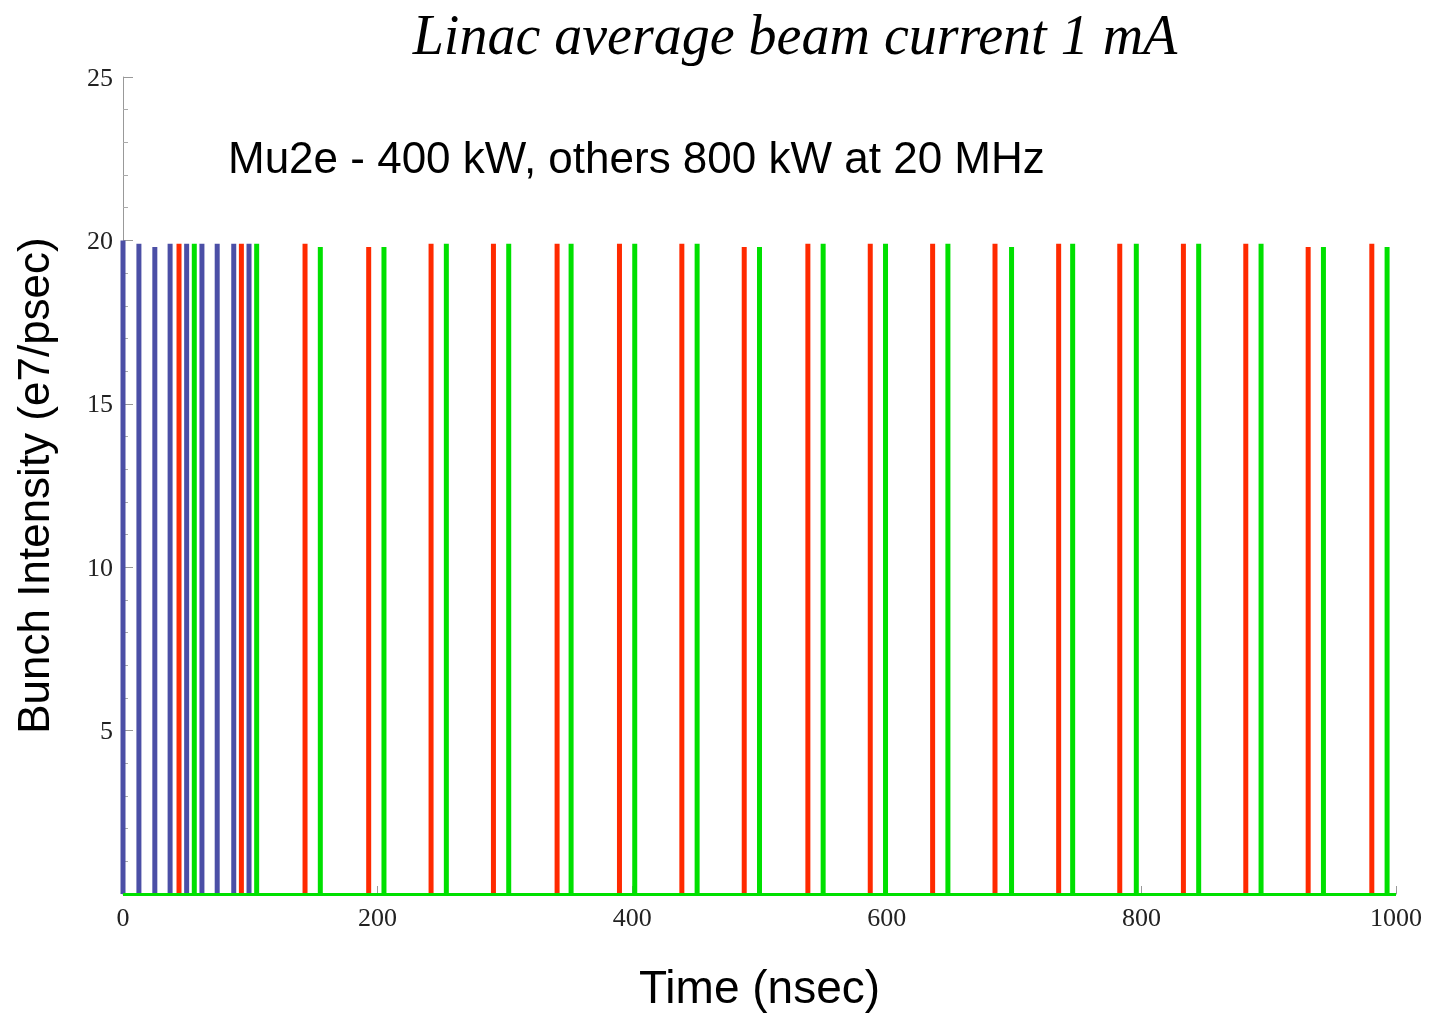 This screenshot has height=1015, width=1435. I want to click on y-tick-label: 20, so click(100, 240).